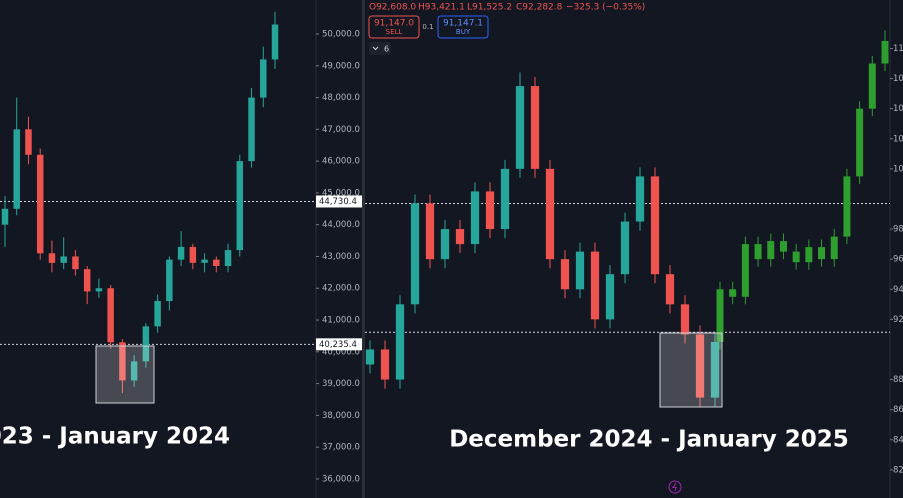 This screenshot has height=498, width=903. Describe the element at coordinates (898, 109) in the screenshot. I see `y-tick-label: 106,000.0` at that location.